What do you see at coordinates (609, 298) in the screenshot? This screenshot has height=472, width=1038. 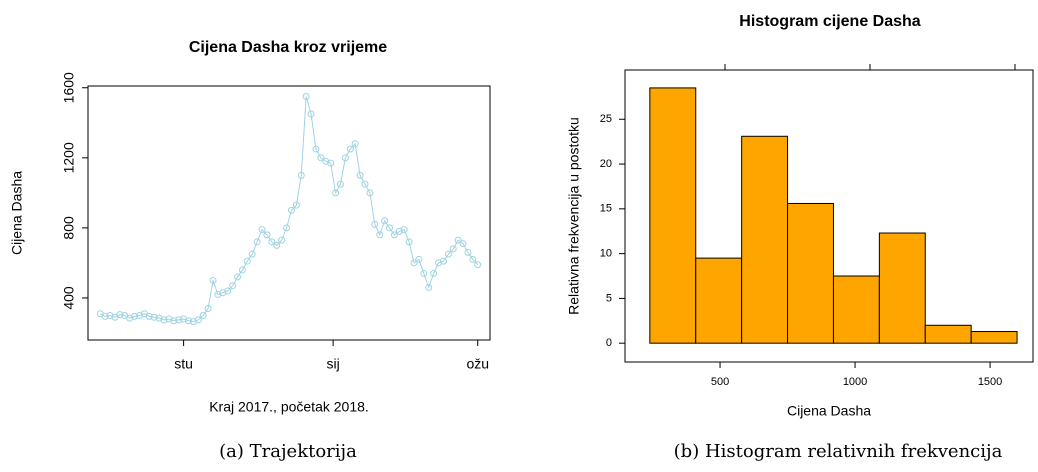 I see `y-tick-label: 5` at bounding box center [609, 298].